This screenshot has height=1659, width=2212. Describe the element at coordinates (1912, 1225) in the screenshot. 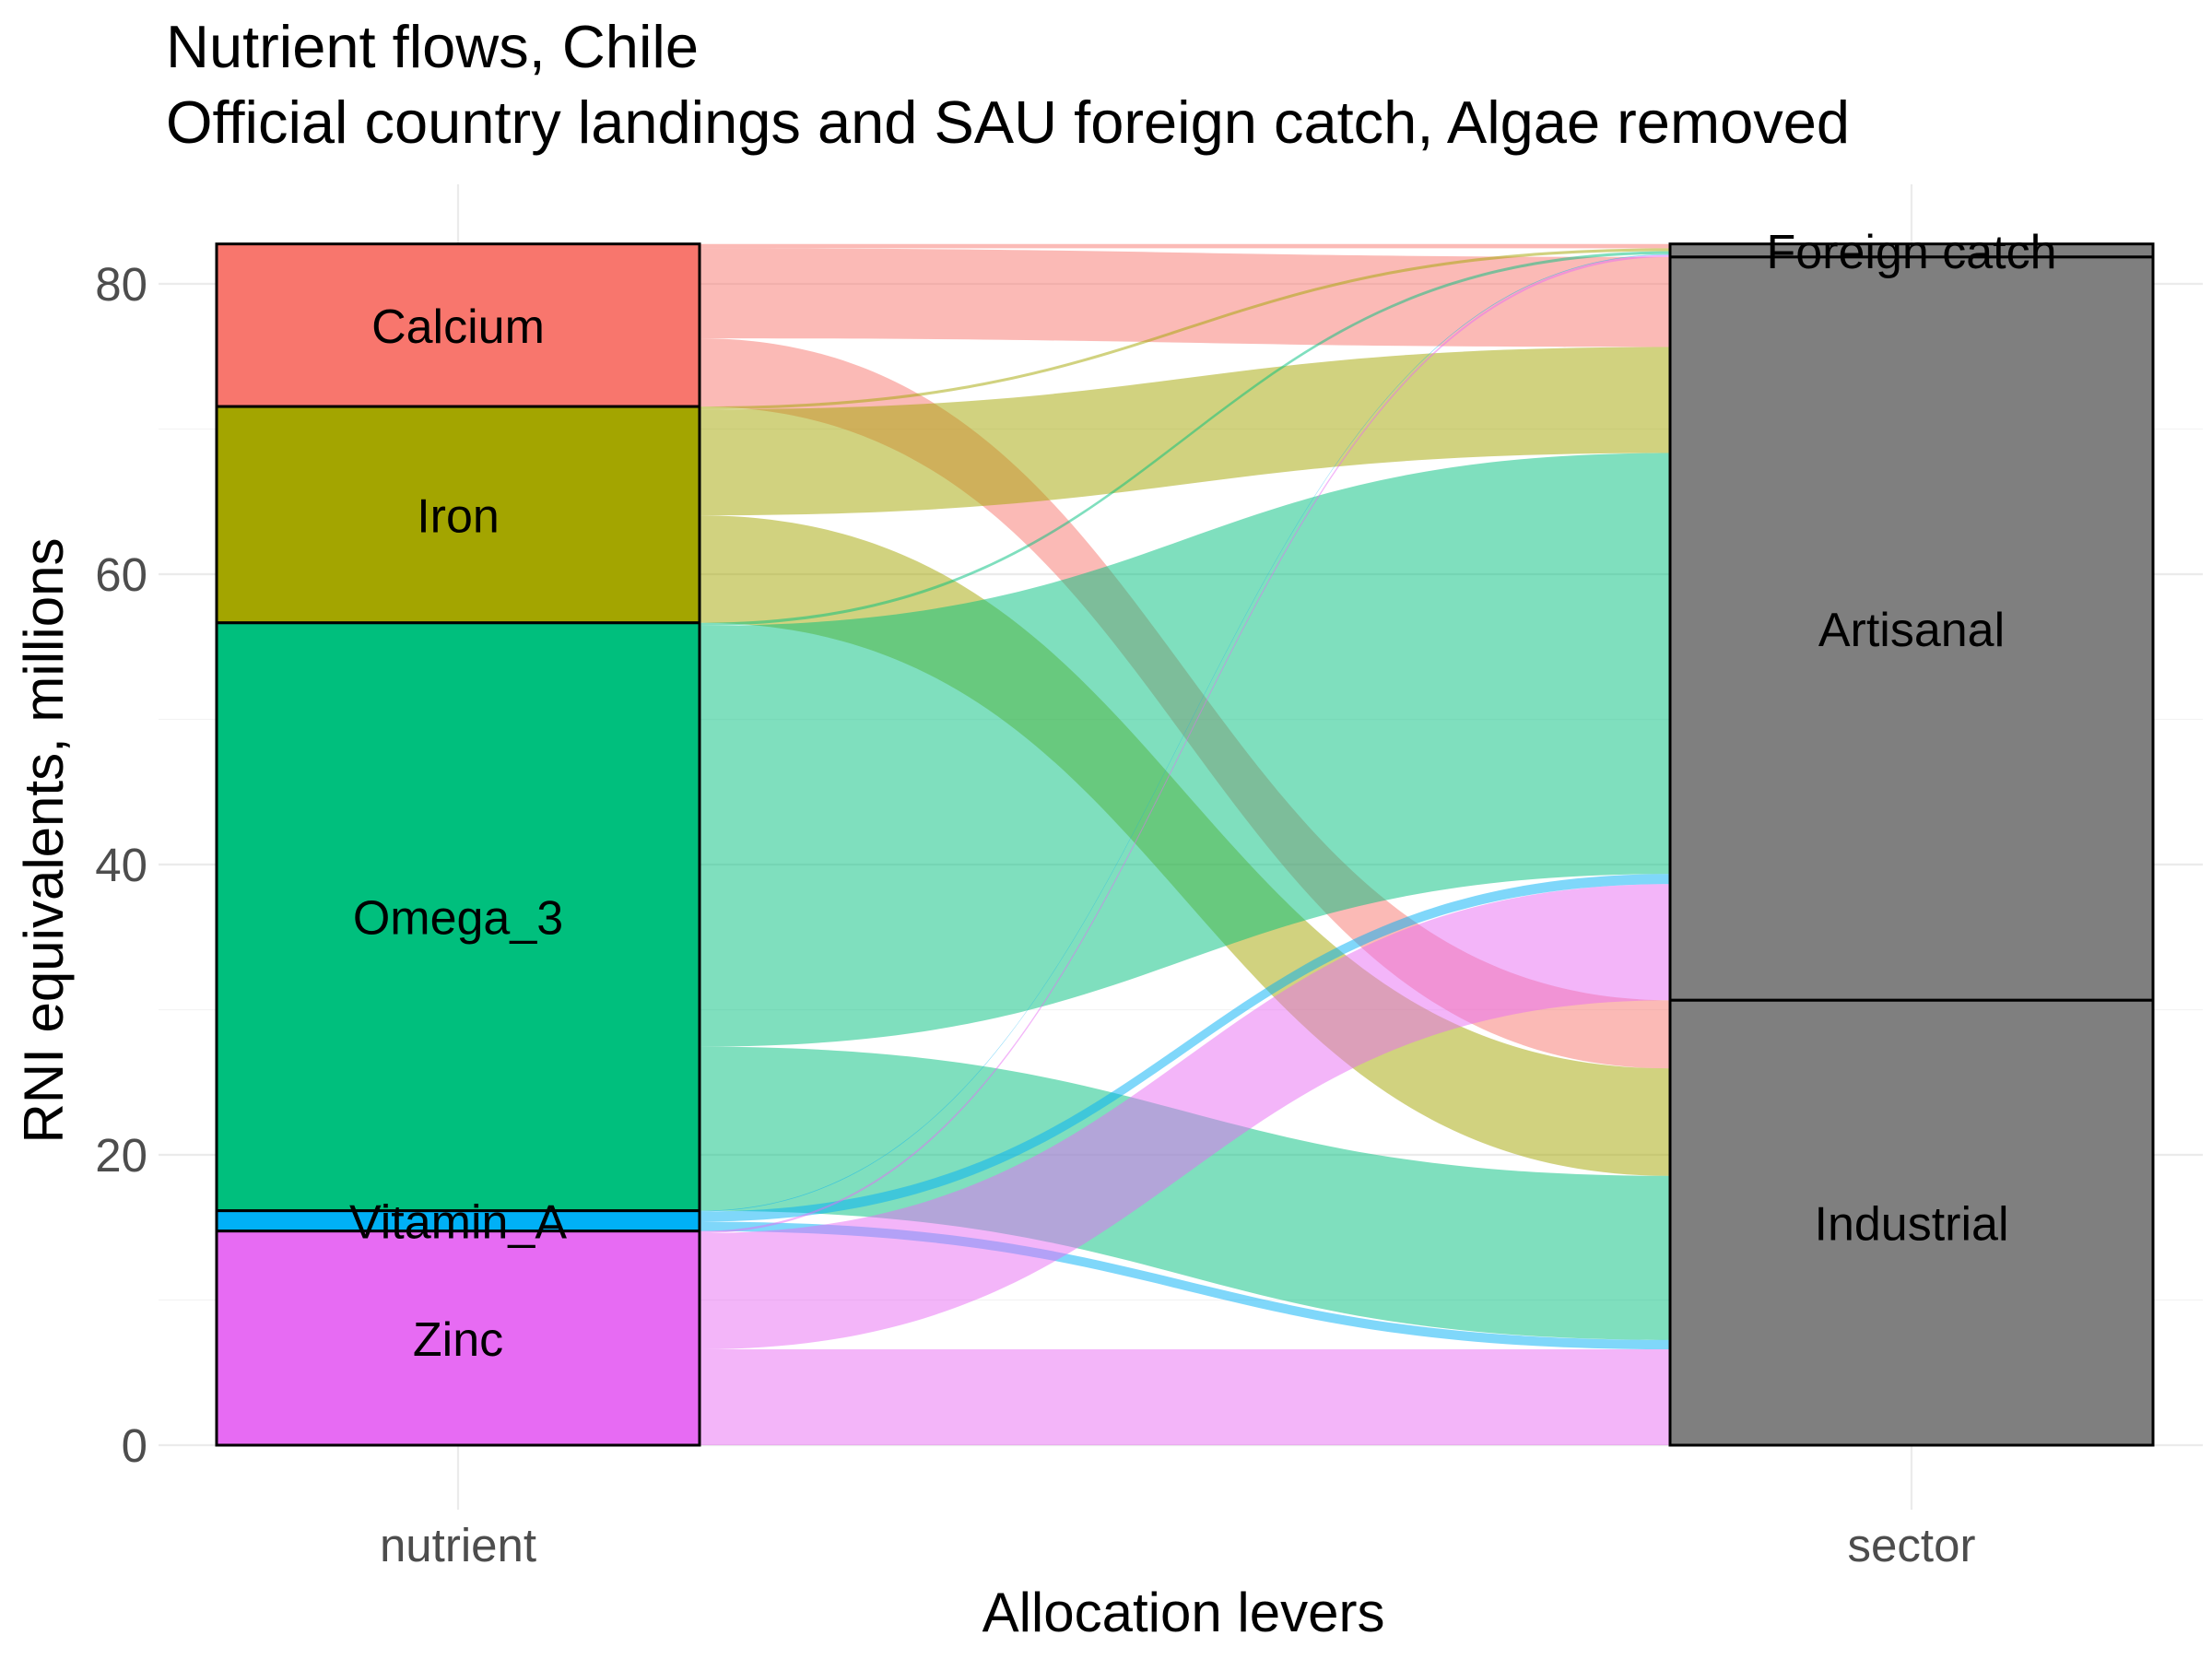

I see `stratum-label: Industrial` at that location.